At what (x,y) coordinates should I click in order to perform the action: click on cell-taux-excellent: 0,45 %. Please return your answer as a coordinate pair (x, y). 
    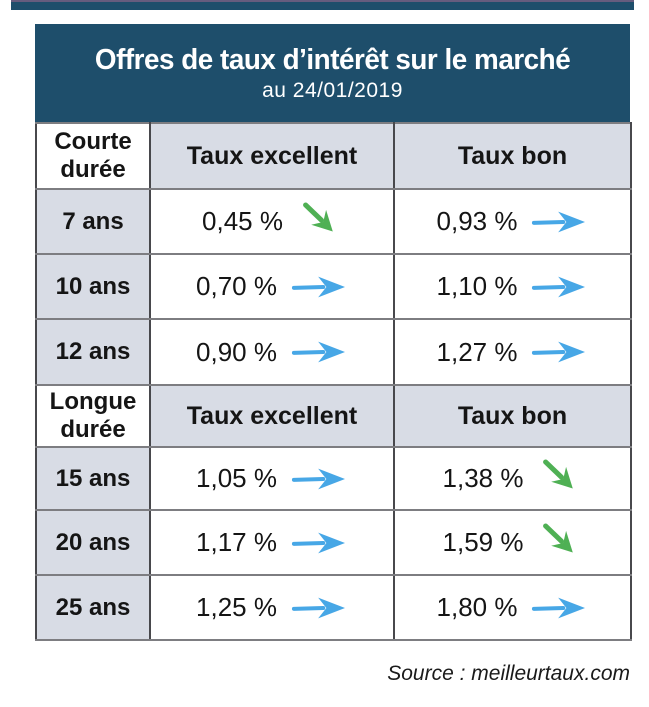
    Looking at the image, I should click on (272, 221).